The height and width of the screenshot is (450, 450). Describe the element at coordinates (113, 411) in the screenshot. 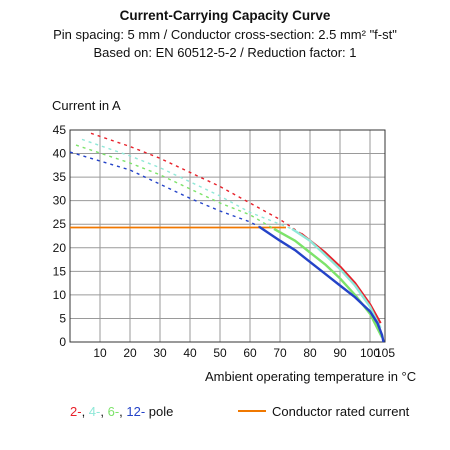

I see `legend-pole-item: 6-` at that location.